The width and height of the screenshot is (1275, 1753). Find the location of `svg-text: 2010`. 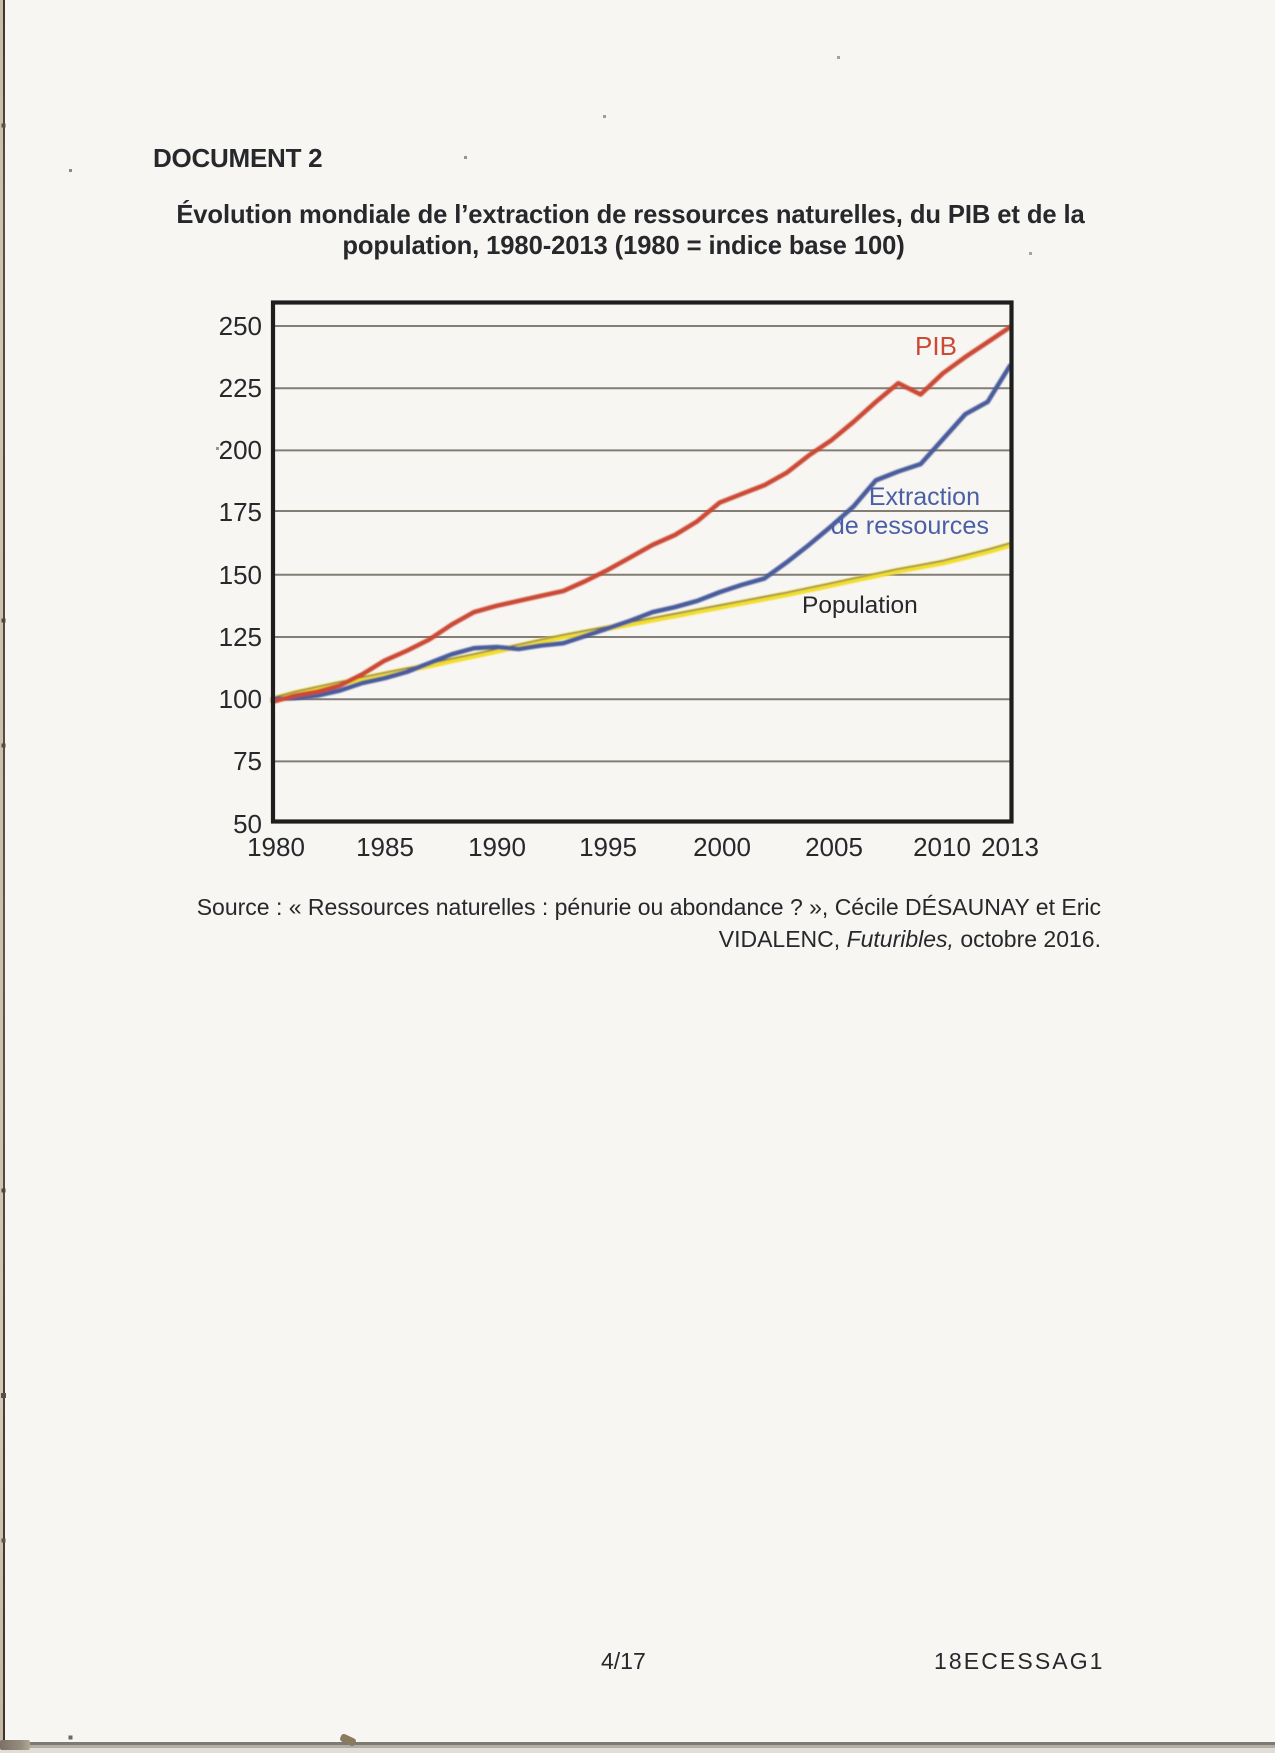

svg-text: 2010 is located at coordinates (942, 847).